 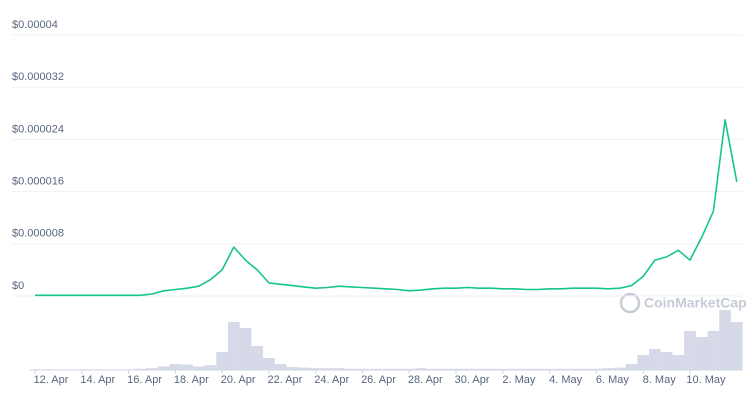 I want to click on watermark: CoinMarketCap, so click(x=683, y=303).